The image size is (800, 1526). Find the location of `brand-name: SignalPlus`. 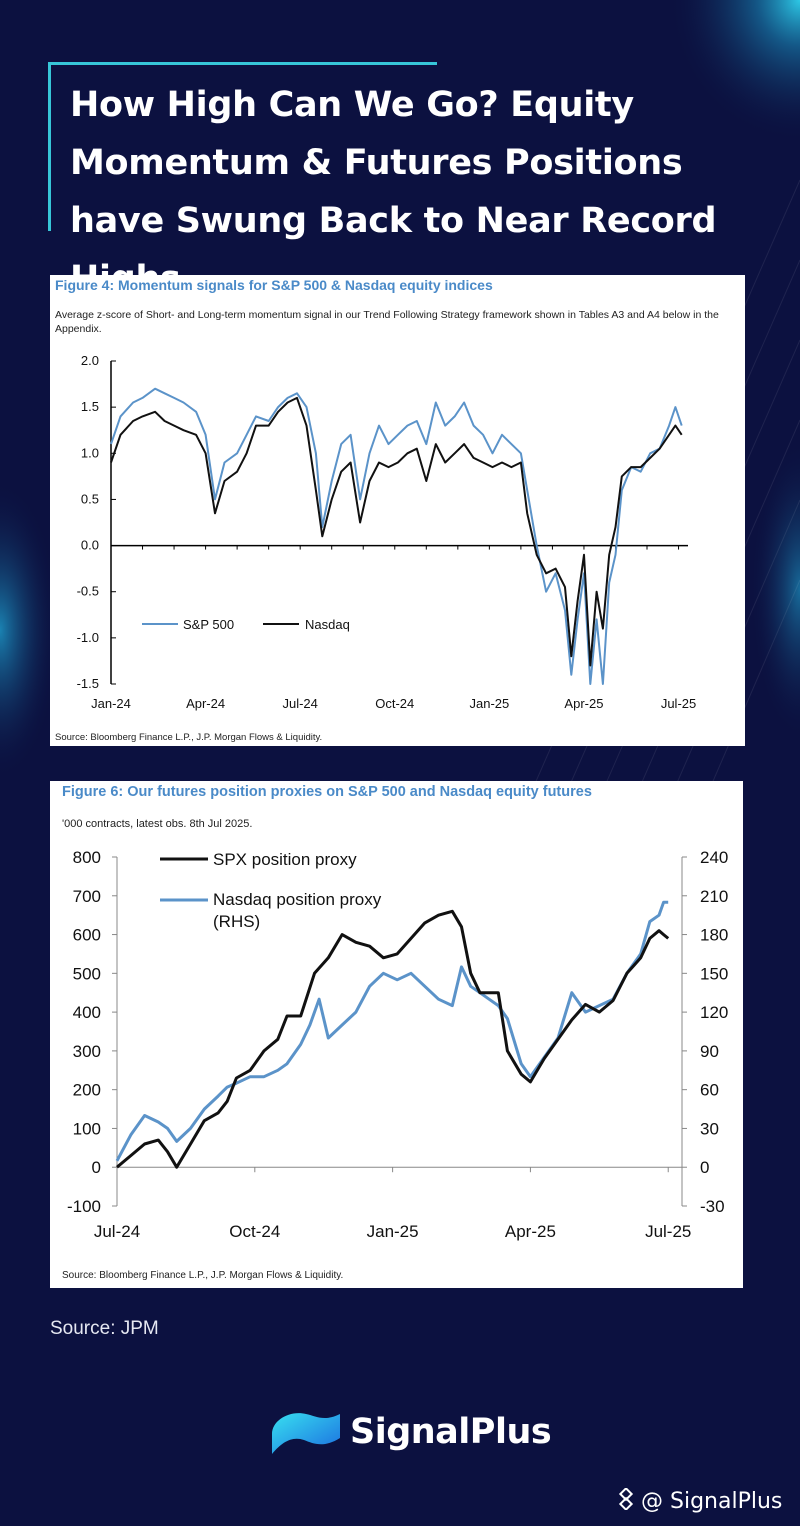

brand-name: SignalPlus is located at coordinates (451, 1432).